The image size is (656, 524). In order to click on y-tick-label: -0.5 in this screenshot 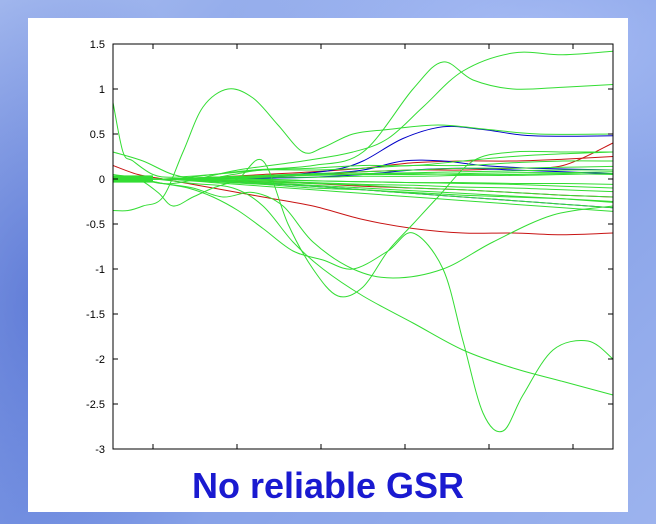, I will do `click(95, 225)`.